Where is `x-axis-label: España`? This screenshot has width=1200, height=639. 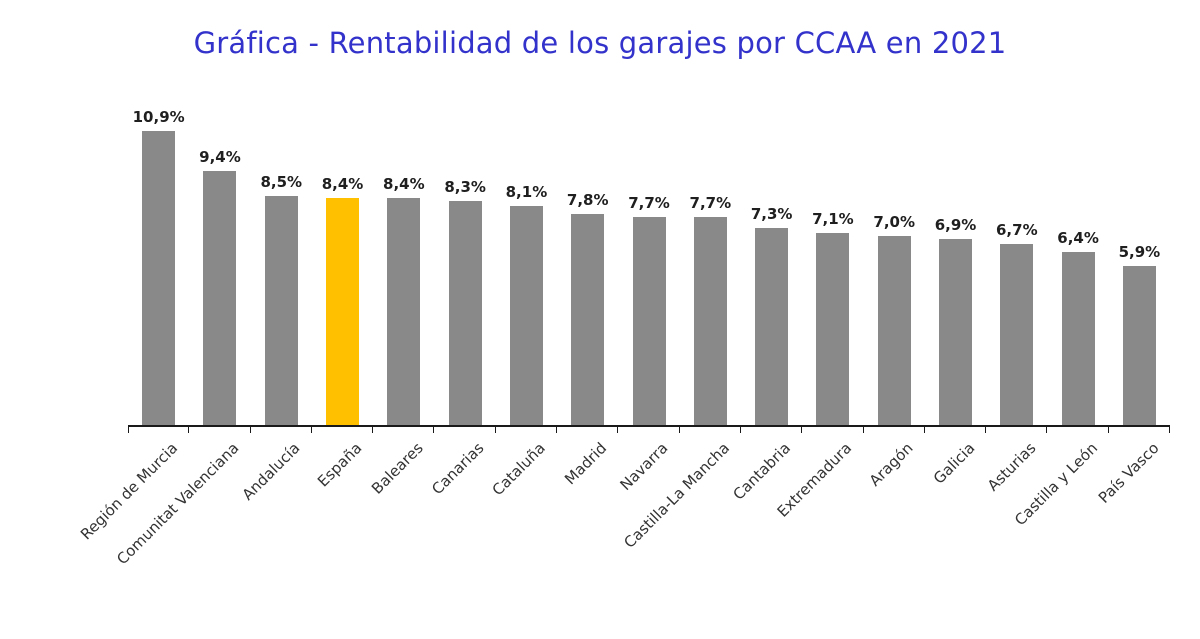 x-axis-label: España is located at coordinates (339, 465).